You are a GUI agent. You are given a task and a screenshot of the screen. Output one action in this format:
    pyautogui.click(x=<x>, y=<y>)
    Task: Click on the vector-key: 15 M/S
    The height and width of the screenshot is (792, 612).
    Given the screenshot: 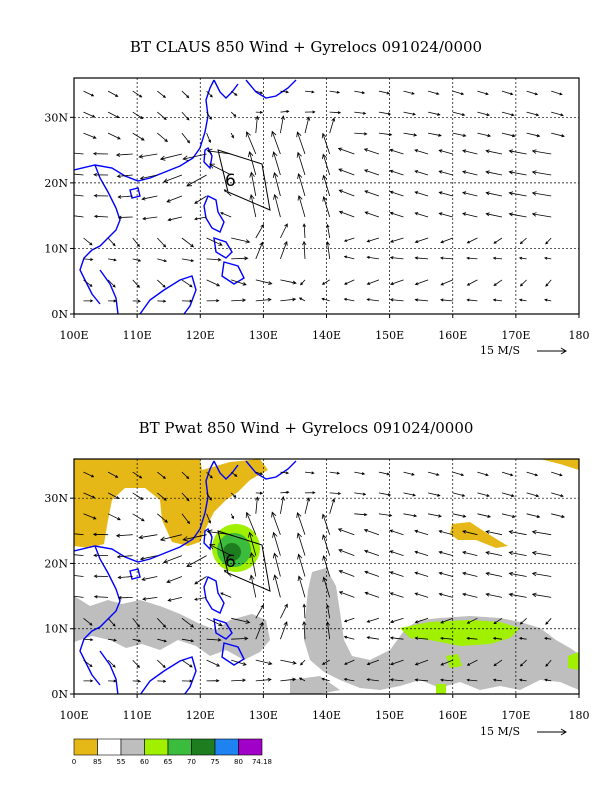 What is the action you would take?
    pyautogui.click(x=523, y=350)
    